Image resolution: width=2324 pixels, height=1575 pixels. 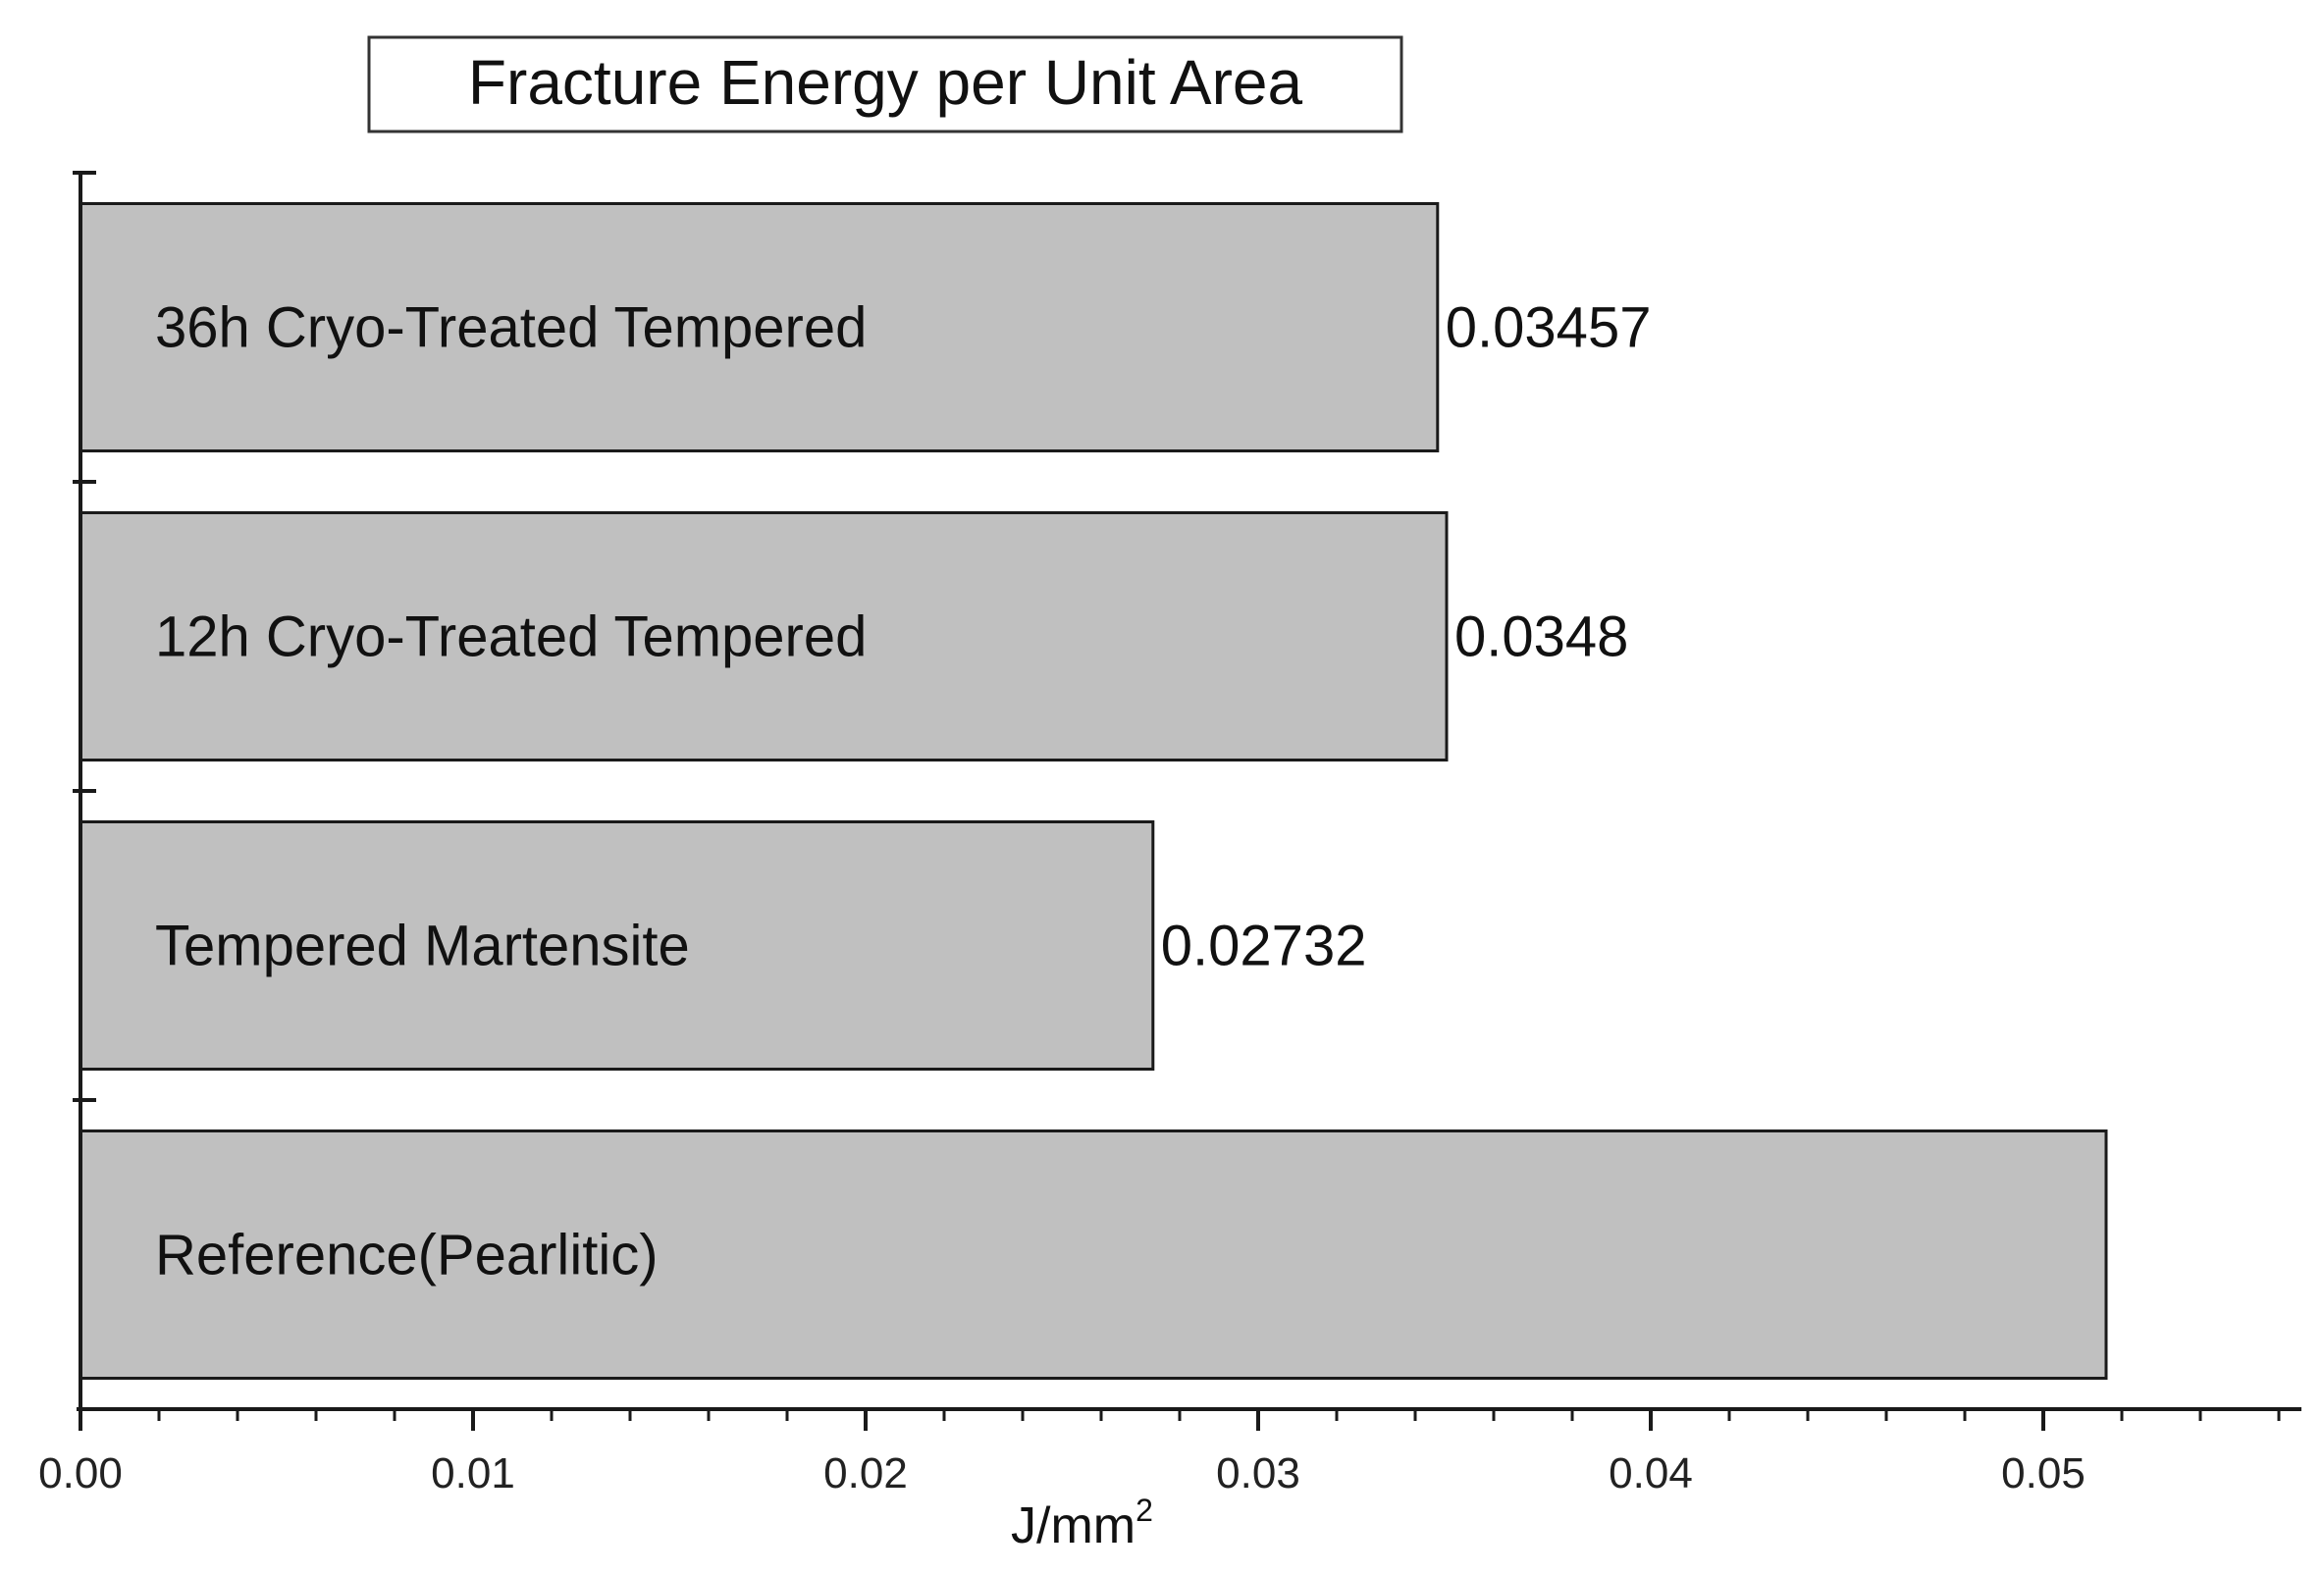 I want to click on chart-title-frame, so click(x=885, y=84).